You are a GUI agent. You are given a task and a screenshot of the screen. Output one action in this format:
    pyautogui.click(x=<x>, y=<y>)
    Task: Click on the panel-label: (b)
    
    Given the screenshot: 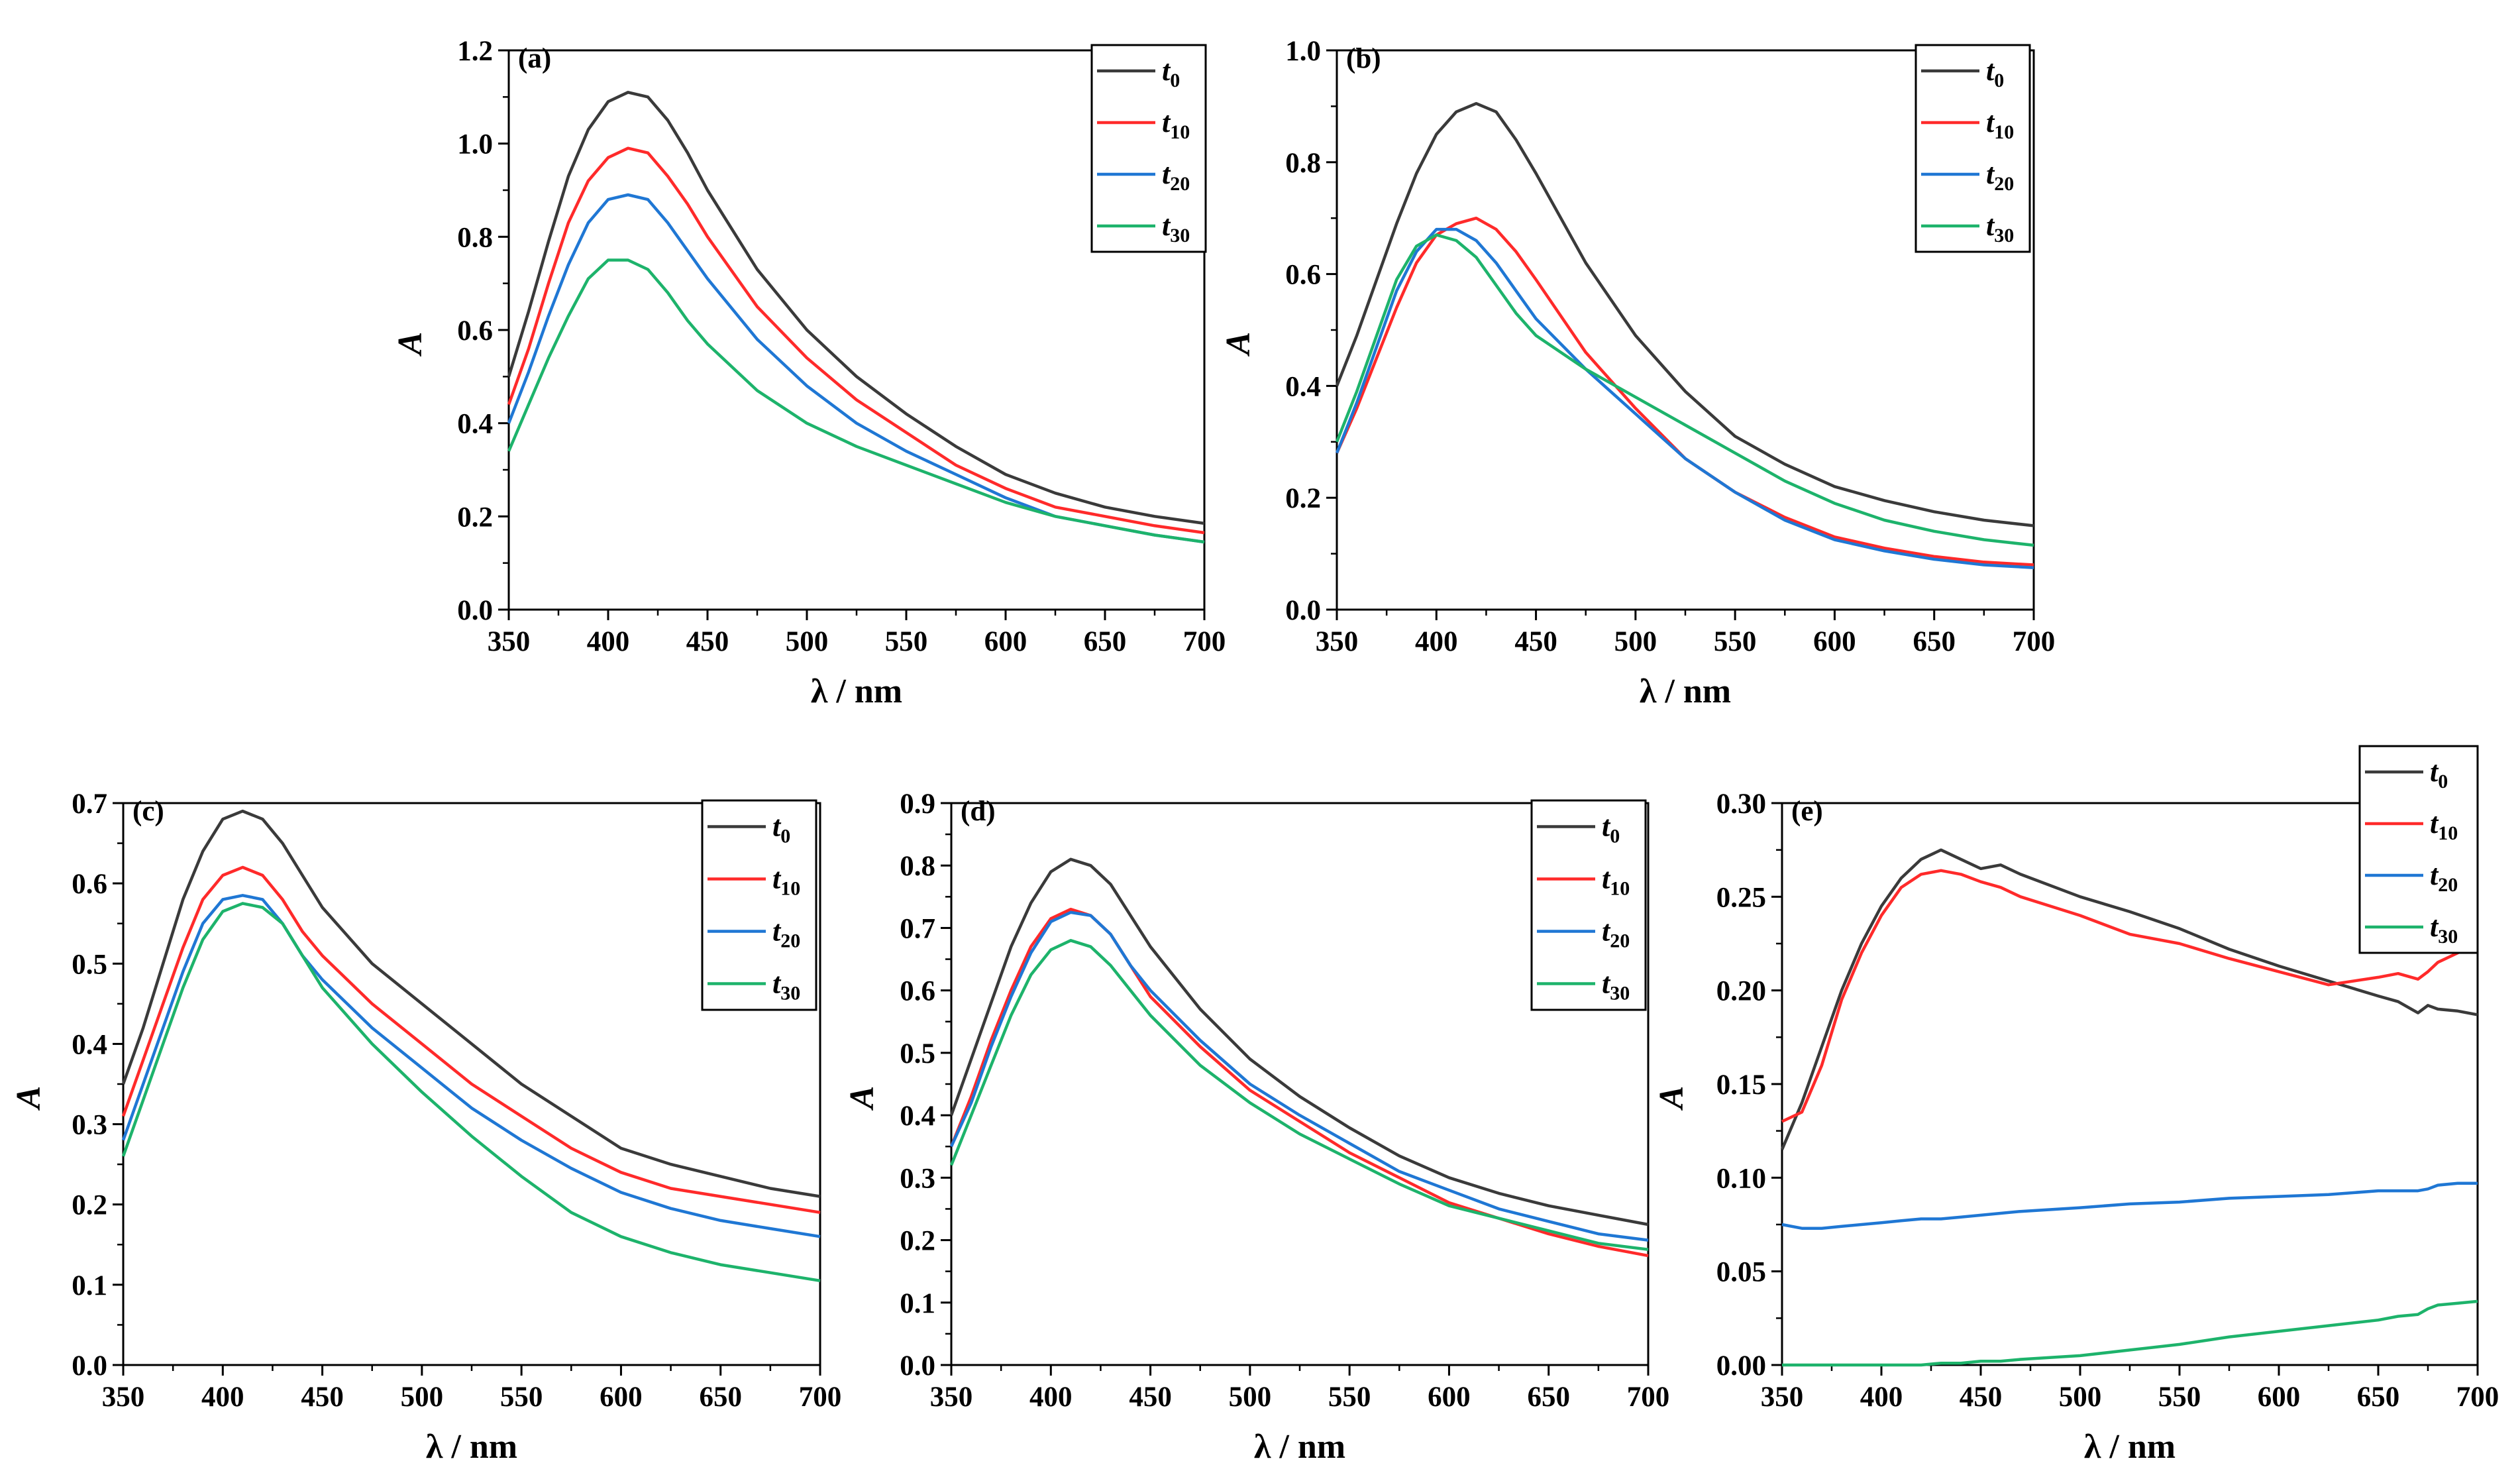 What is the action you would take?
    pyautogui.click(x=1363, y=58)
    